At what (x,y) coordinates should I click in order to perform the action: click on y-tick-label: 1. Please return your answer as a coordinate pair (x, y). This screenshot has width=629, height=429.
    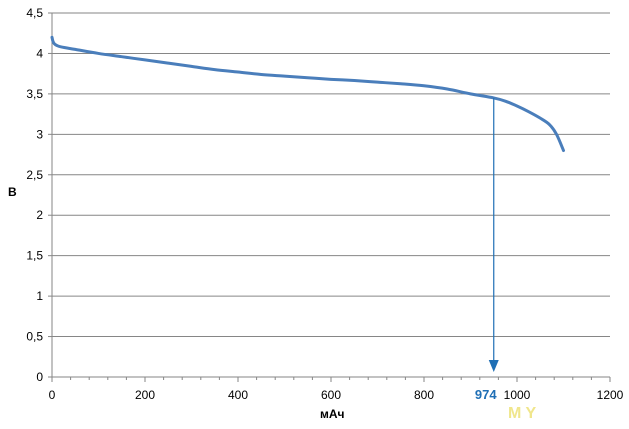
    Looking at the image, I should click on (39, 296).